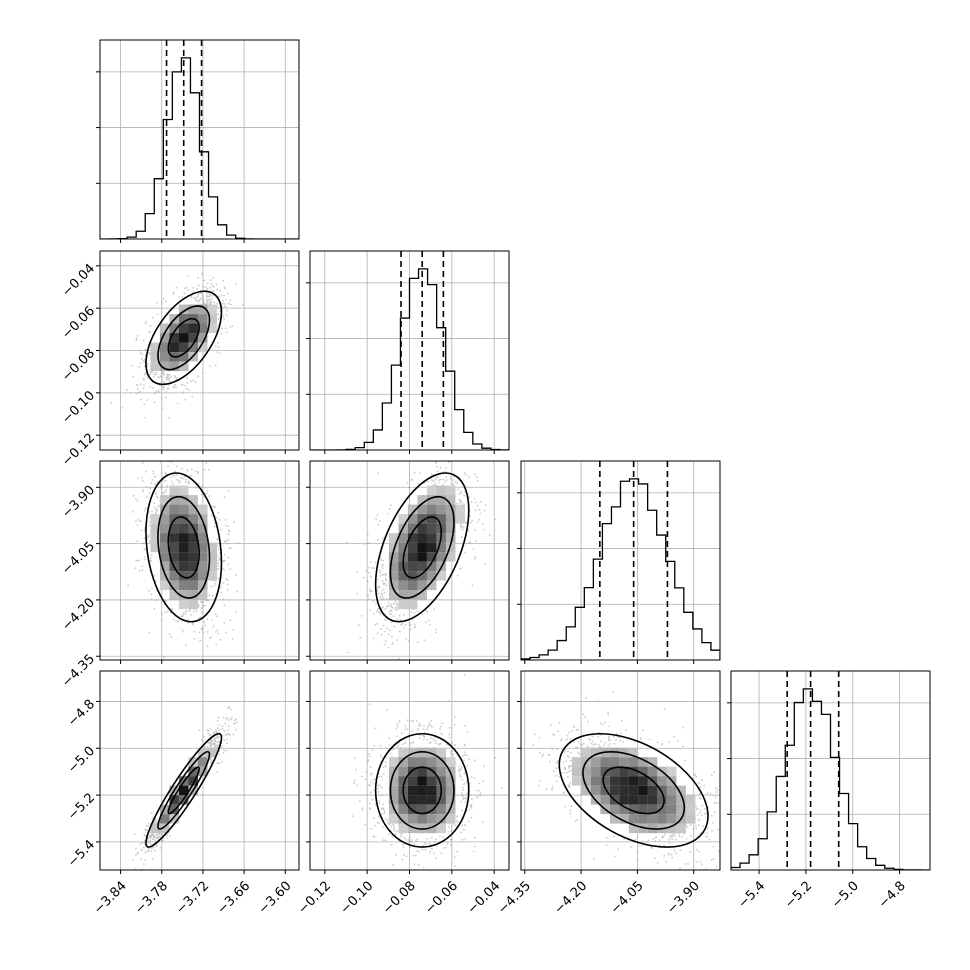  Describe the element at coordinates (357, 898) in the screenshot. I see `x-tick-label: −0.10` at that location.